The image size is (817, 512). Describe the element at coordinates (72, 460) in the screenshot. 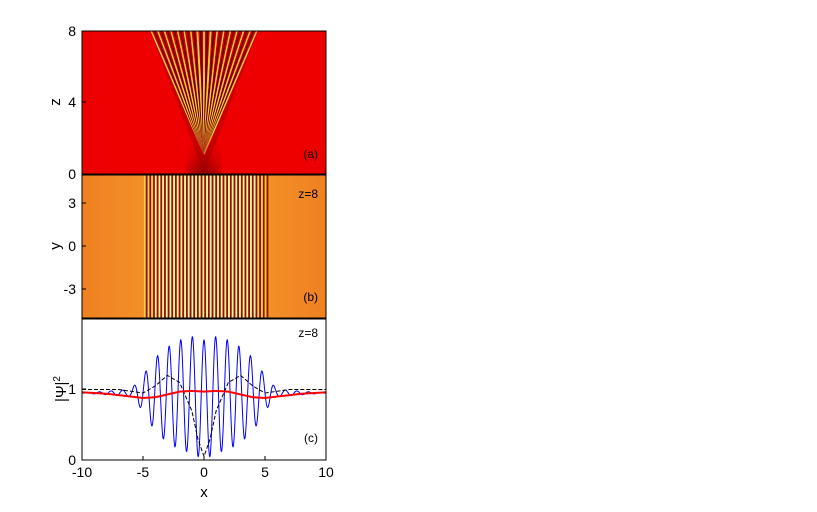

I see `panel-c-ytick-label: 0` at that location.